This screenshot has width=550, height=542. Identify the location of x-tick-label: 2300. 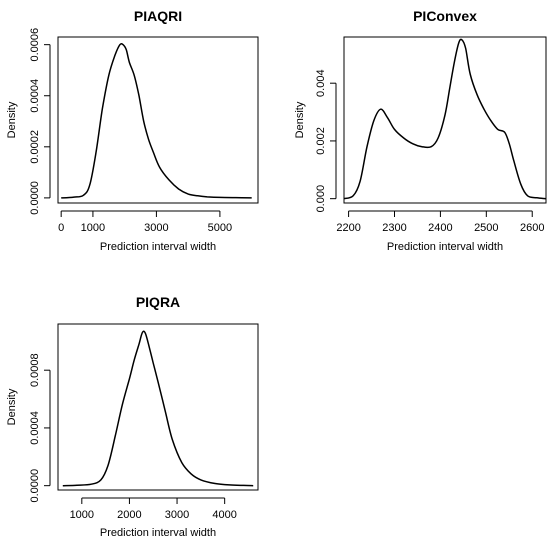
(394, 228).